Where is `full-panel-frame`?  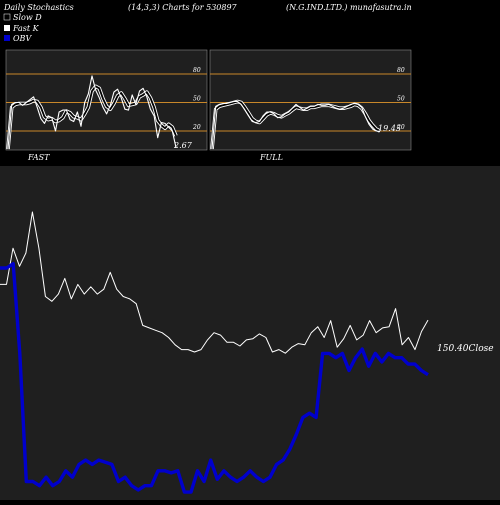
full-panel-frame is located at coordinates (310, 100).